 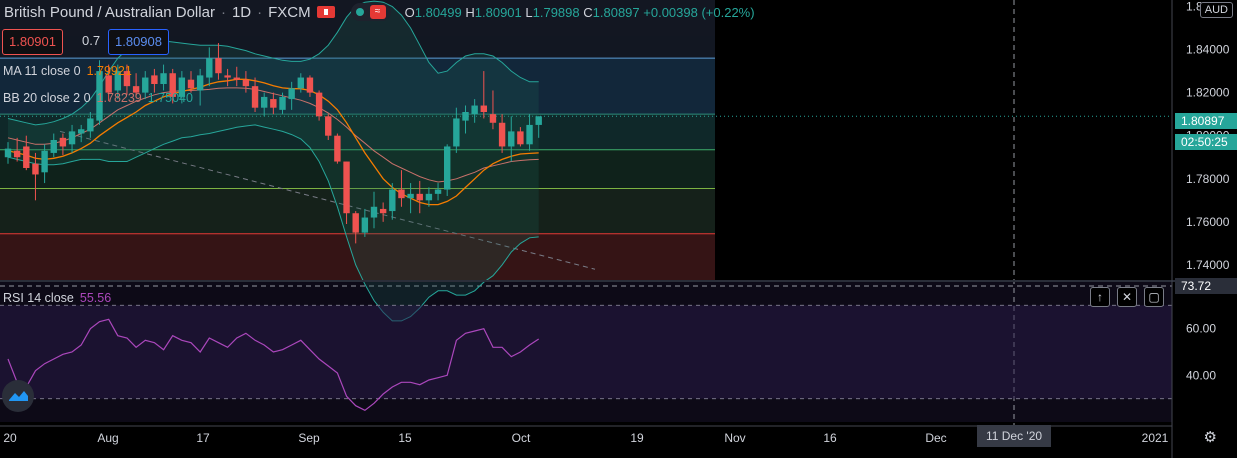 I want to click on flag-icon, so click(x=325, y=12).